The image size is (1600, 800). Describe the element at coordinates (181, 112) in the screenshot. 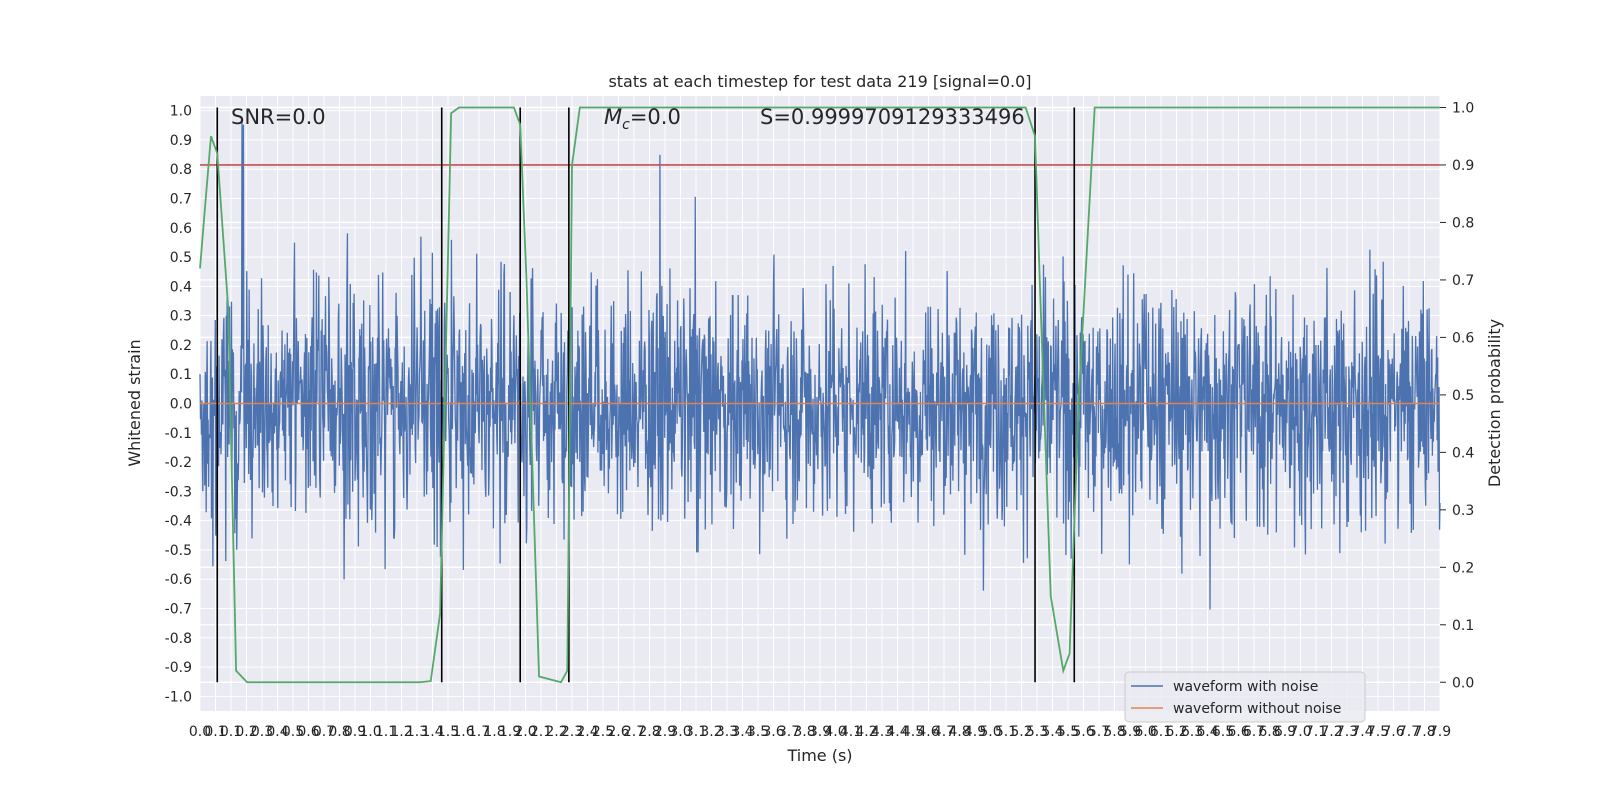

I see `y-tick-label: 1.0` at that location.